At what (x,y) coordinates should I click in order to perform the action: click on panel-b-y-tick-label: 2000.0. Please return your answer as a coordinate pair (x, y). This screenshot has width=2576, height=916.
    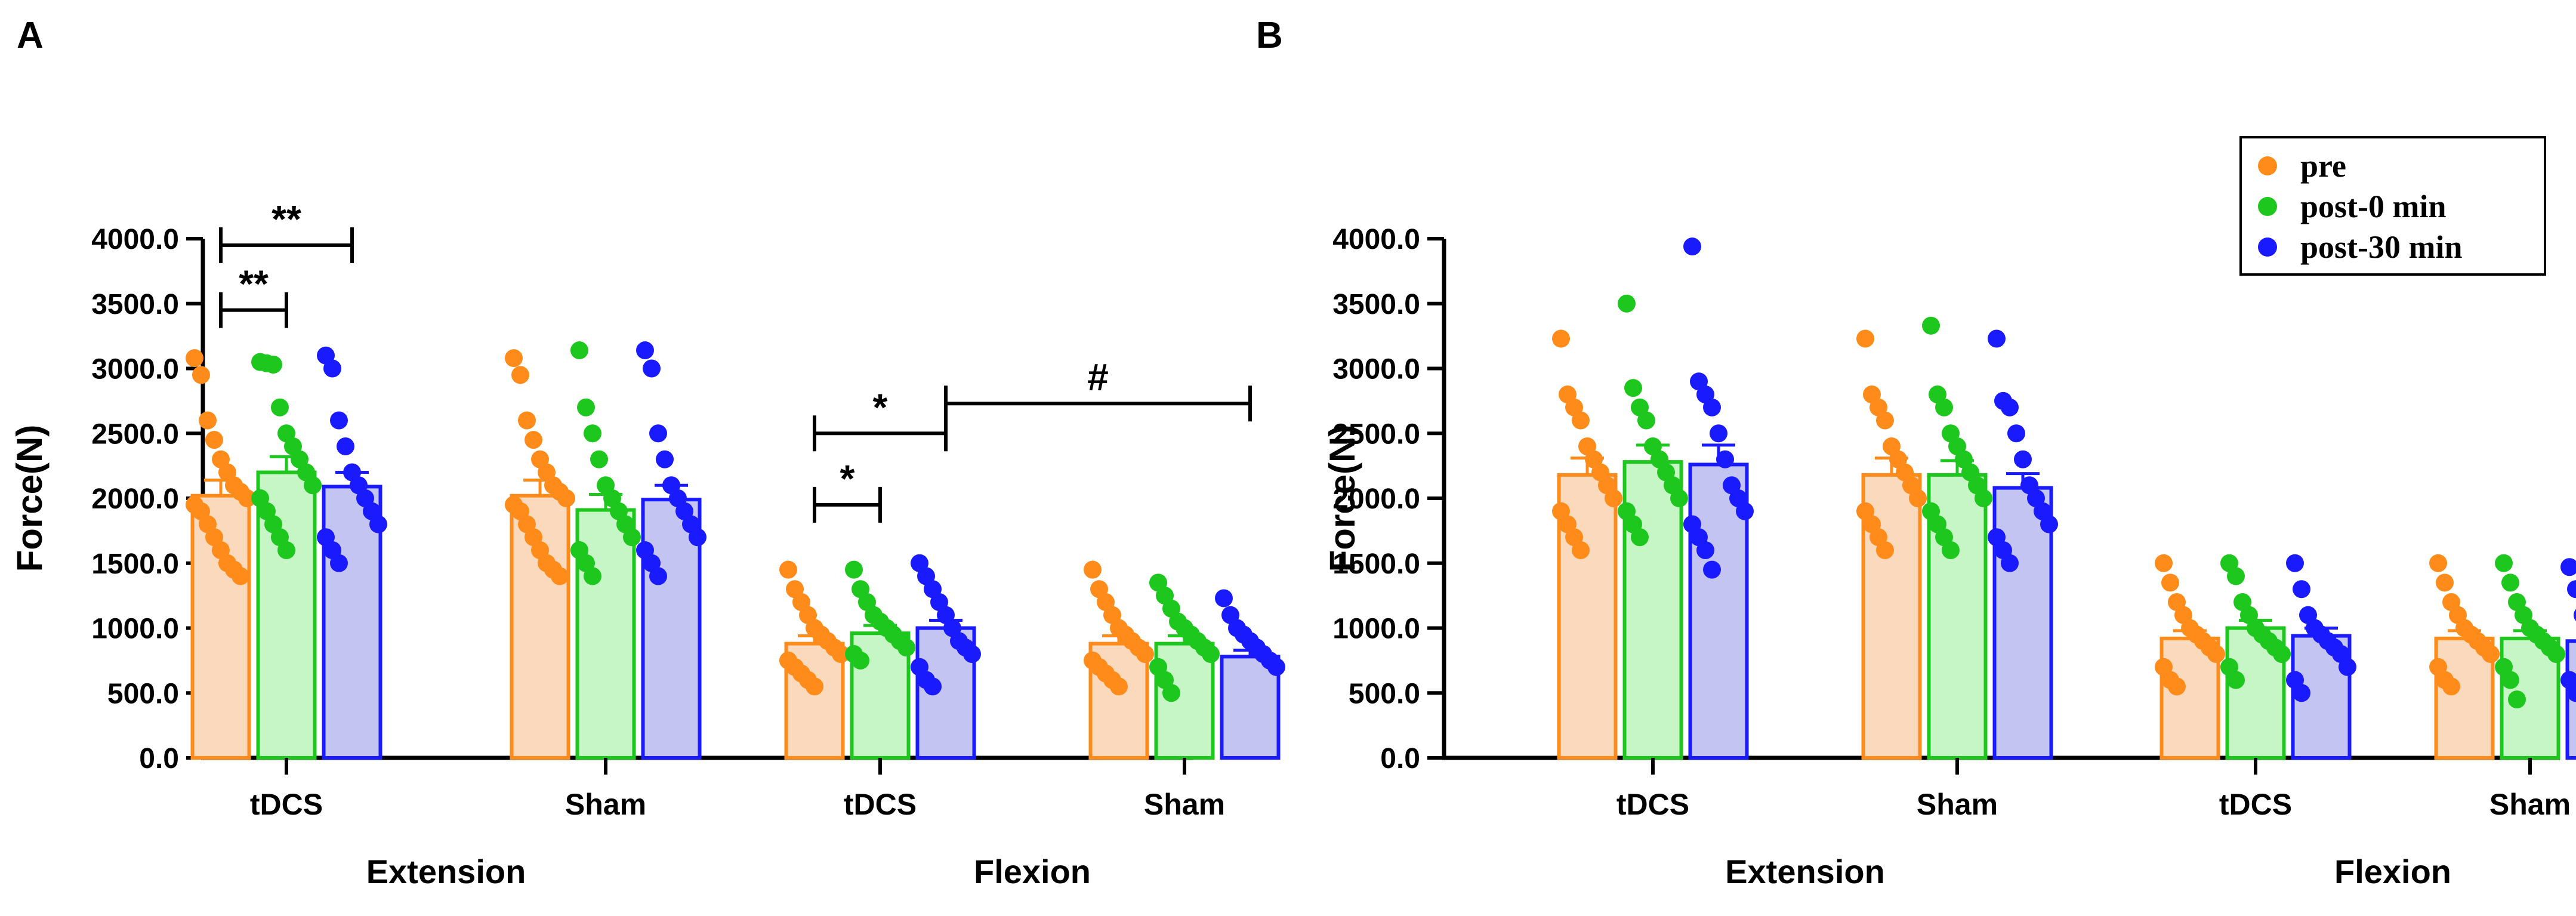
    Looking at the image, I should click on (1376, 499).